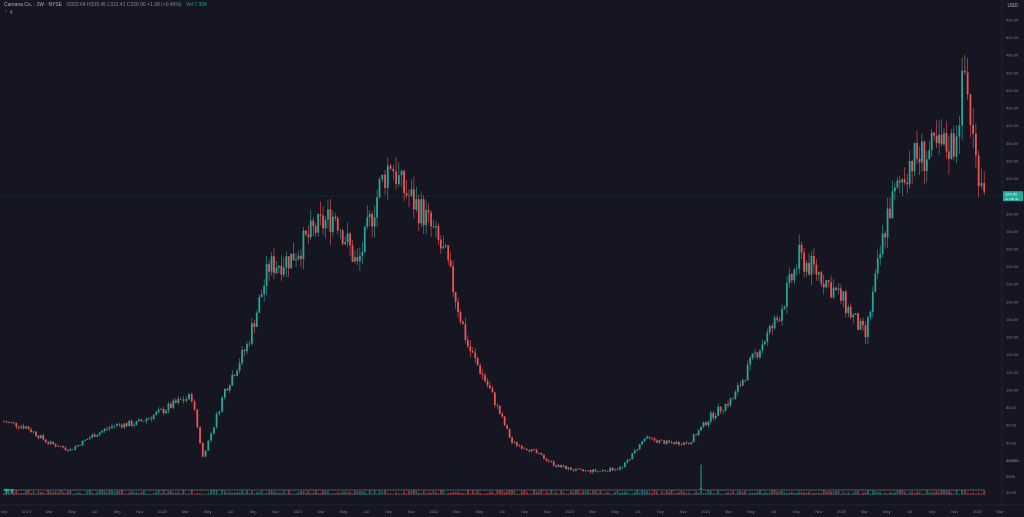  Describe the element at coordinates (1012, 6) in the screenshot. I see `currency-label: USD` at that location.